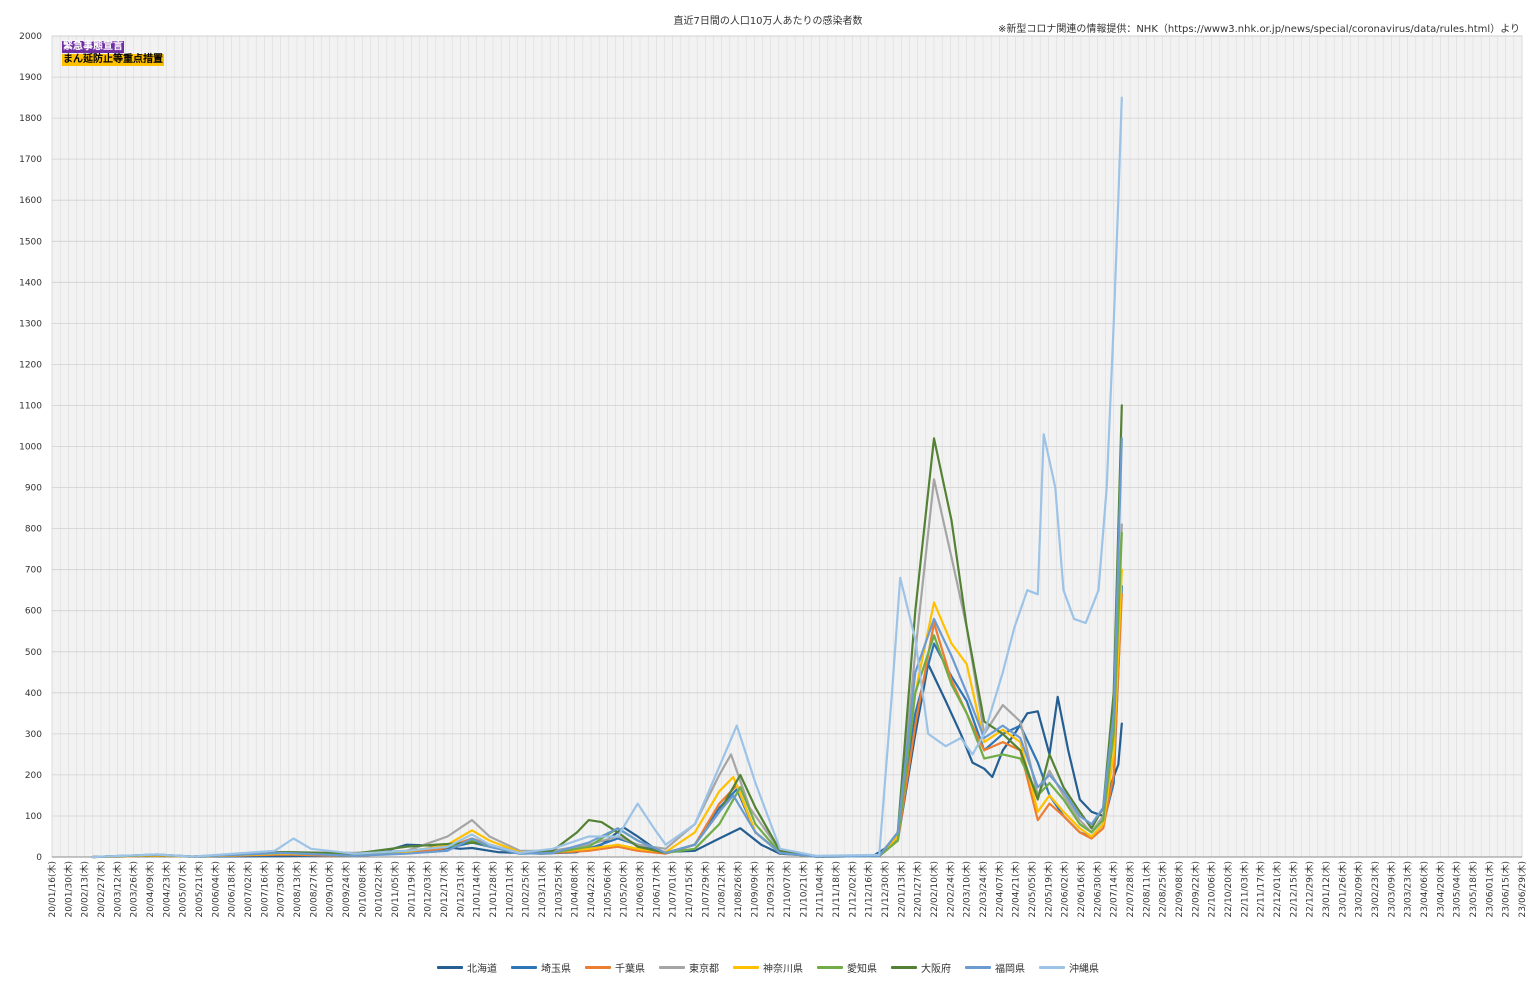 The width and height of the screenshot is (1536, 986). What do you see at coordinates (33, 571) in the screenshot?
I see `y-tick-label: 700` at bounding box center [33, 571].